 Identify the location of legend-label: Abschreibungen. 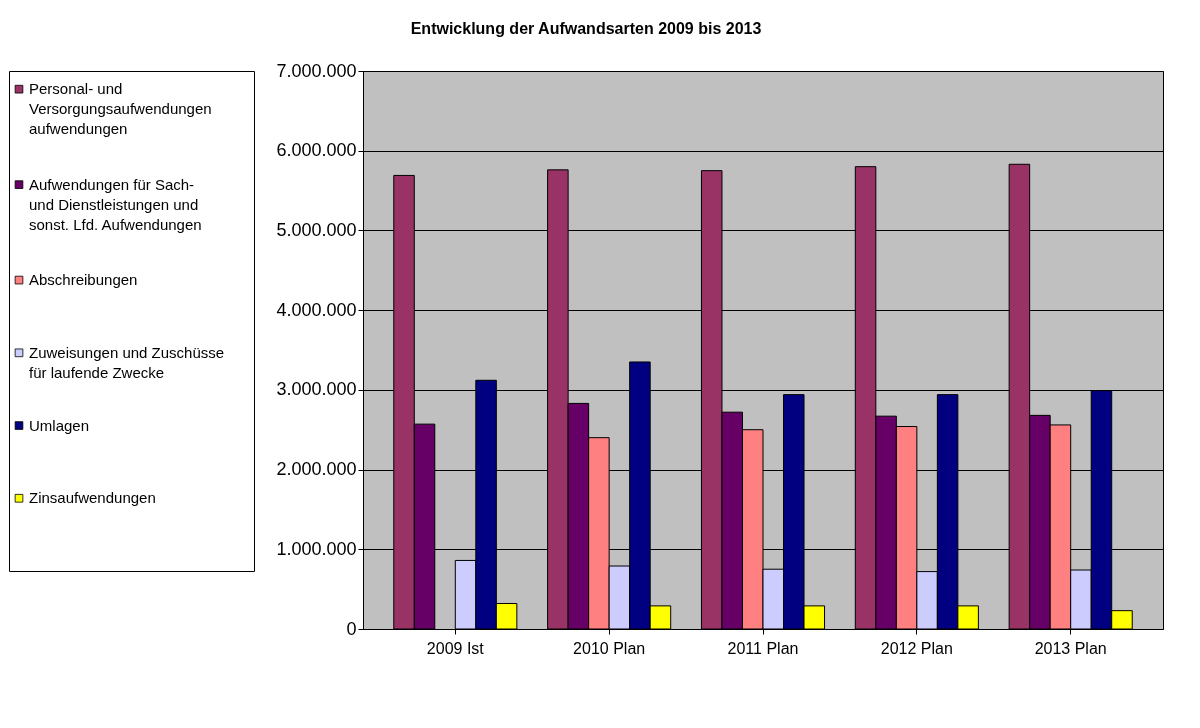
(83, 280).